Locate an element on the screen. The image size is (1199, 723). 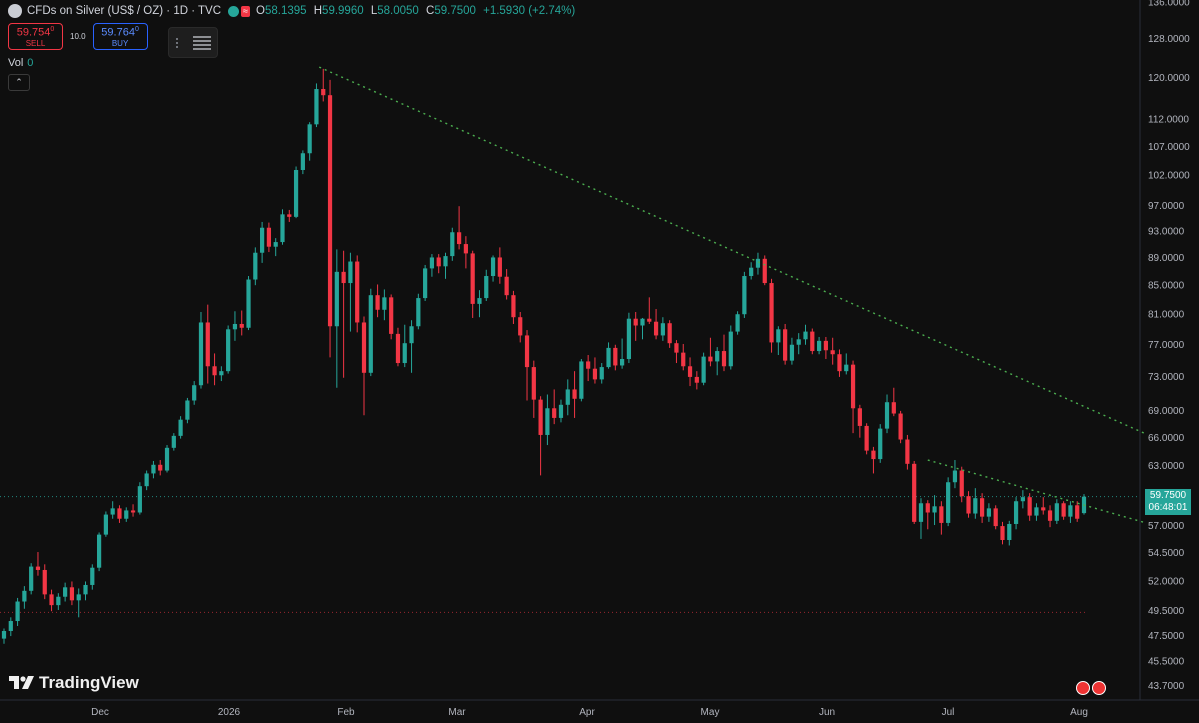
y-tick-label: 47.5000 is located at coordinates (1166, 636).